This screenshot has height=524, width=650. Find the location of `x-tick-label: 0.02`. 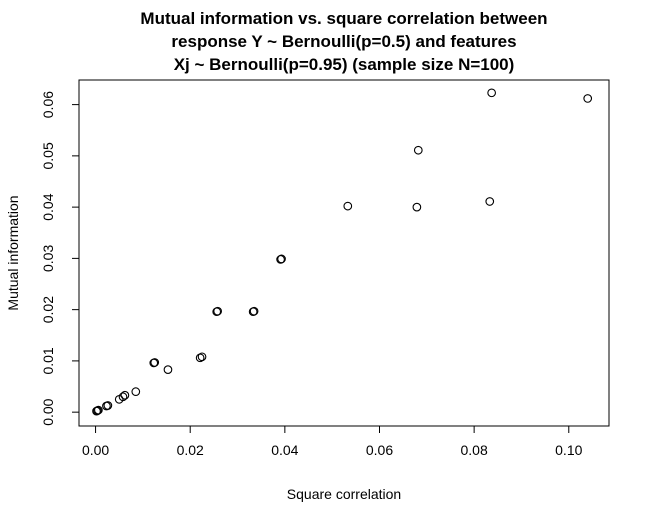

x-tick-label: 0.02 is located at coordinates (190, 450).